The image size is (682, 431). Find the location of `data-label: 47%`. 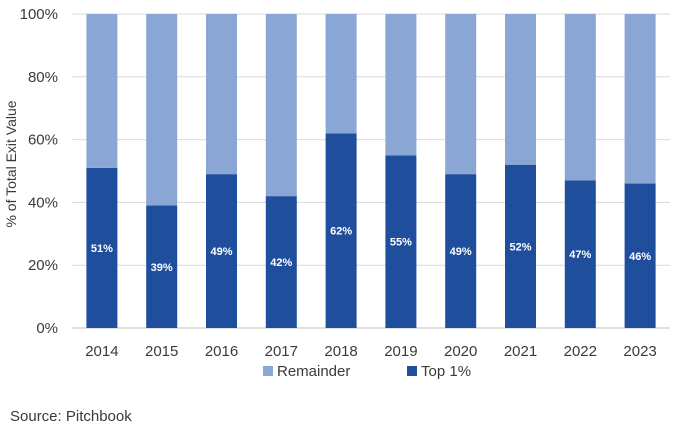

data-label: 47% is located at coordinates (580, 255).